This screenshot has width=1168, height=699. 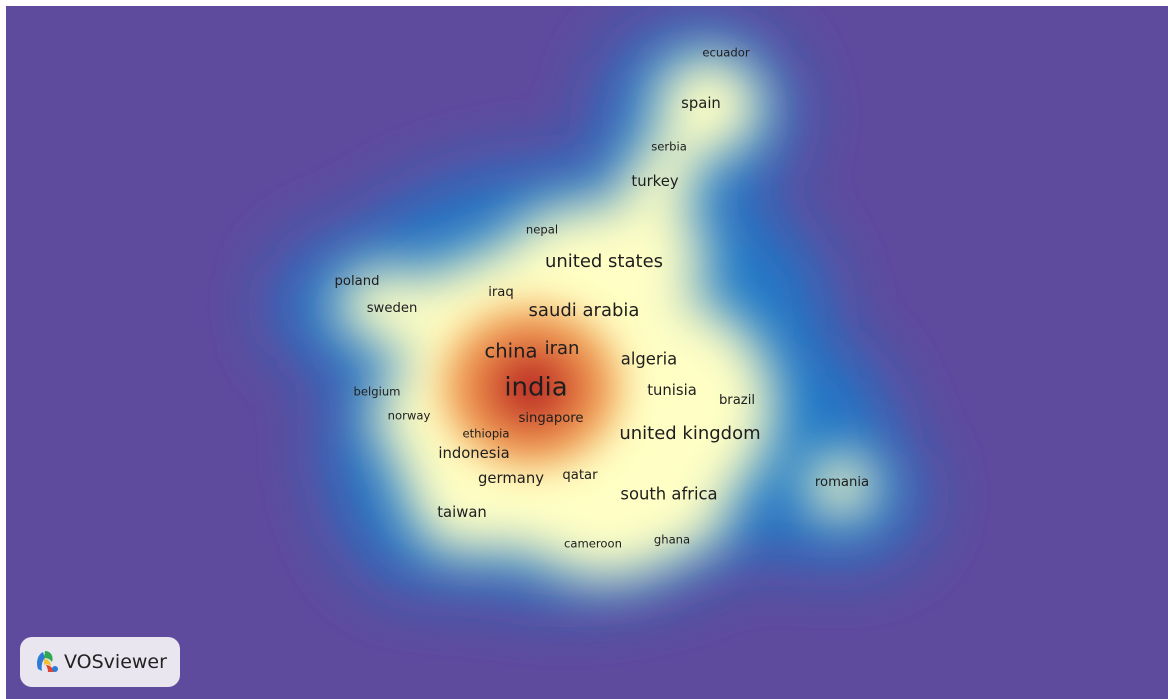 I want to click on node-label-serbia: serbia, so click(x=669, y=147).